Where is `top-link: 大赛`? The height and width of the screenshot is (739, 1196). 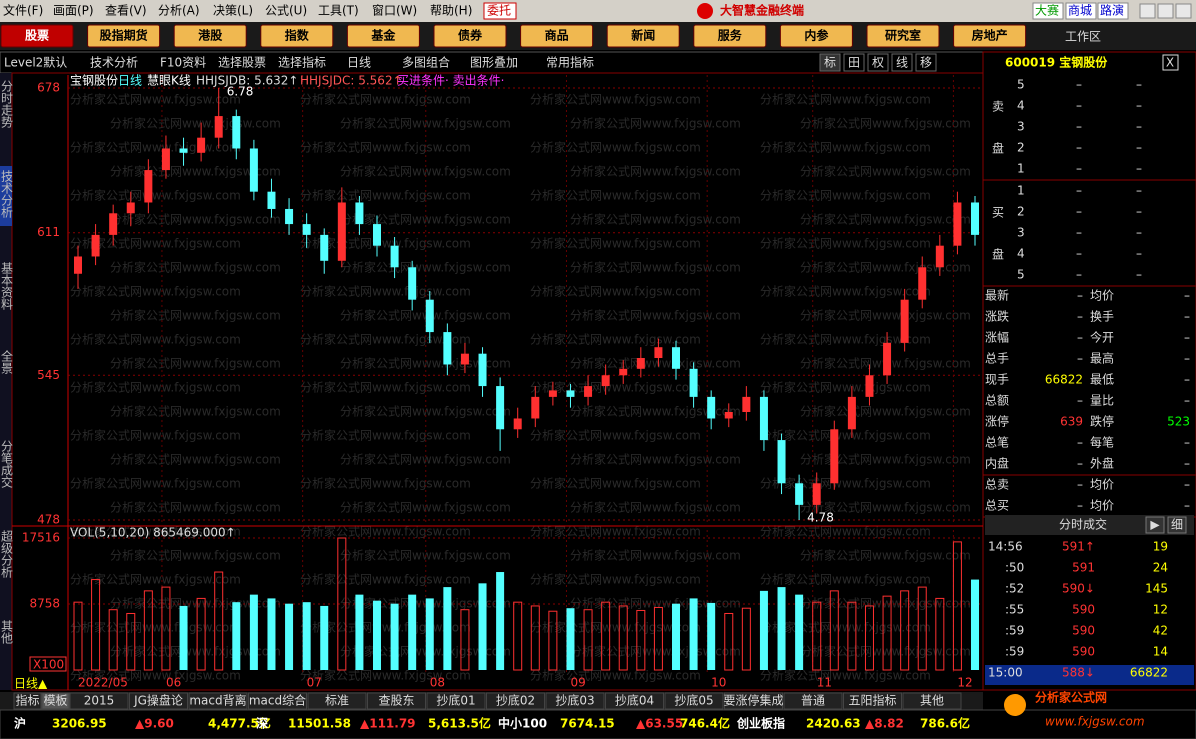
top-link: 大赛 is located at coordinates (1047, 10).